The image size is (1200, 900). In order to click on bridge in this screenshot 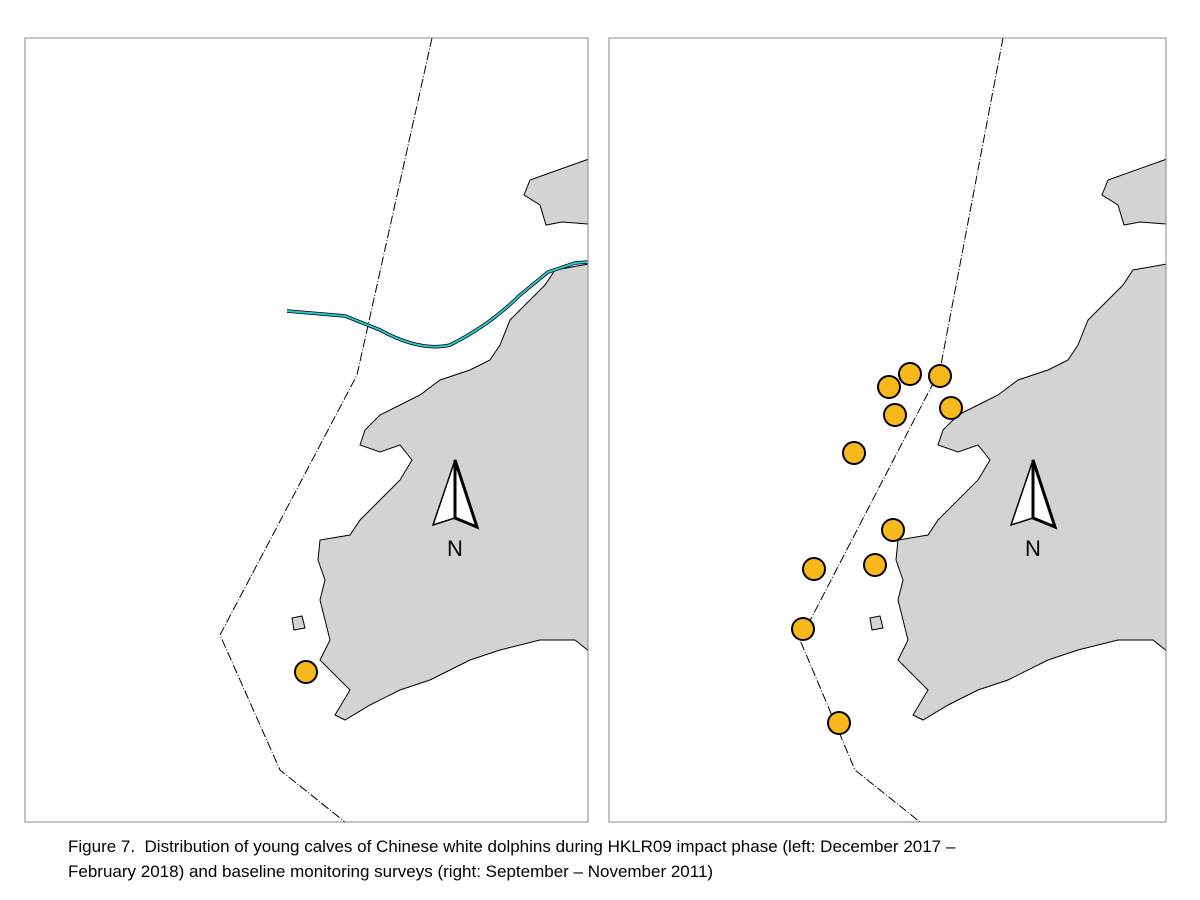, I will do `click(437, 304)`.